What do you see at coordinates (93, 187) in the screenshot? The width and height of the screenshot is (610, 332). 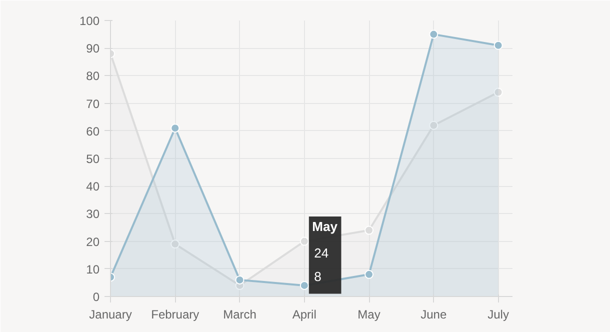 I see `y-tick-label: 40` at bounding box center [93, 187].